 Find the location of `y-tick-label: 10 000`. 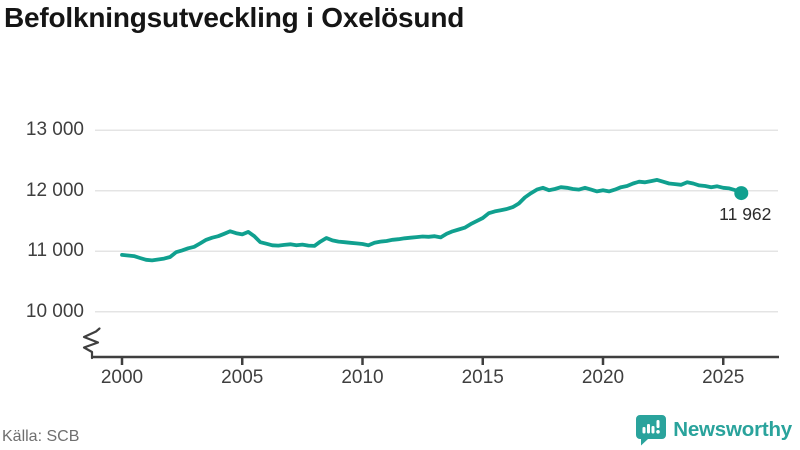

y-tick-label: 10 000 is located at coordinates (54, 311).